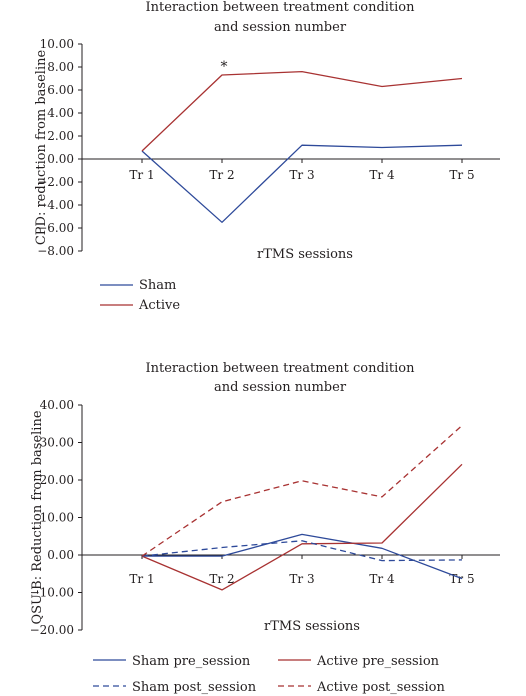 The image size is (526, 696). I want to click on legend-label: Active, so click(159, 305).